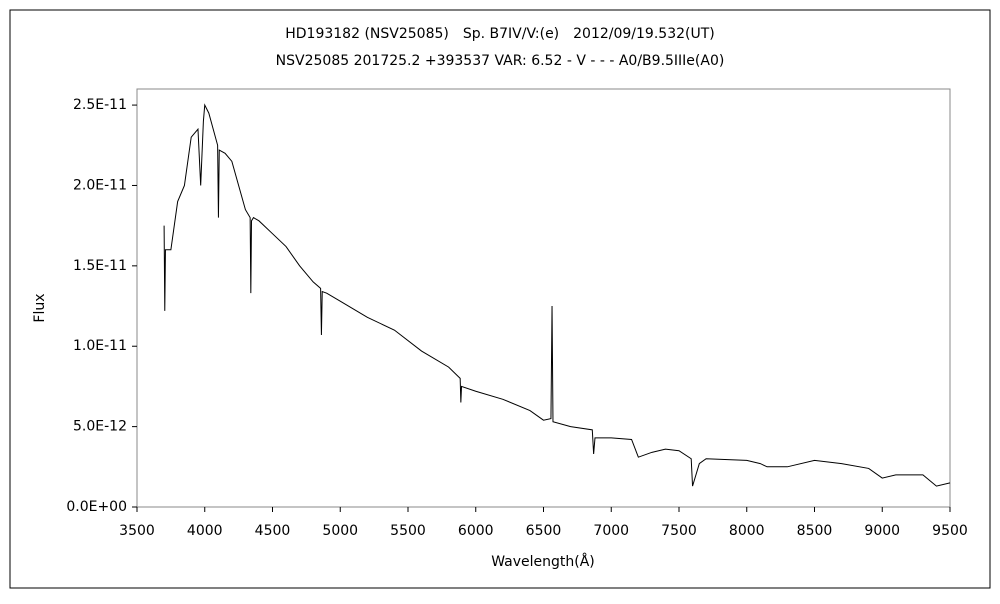  I want to click on x-tick-label: 8000, so click(747, 531).